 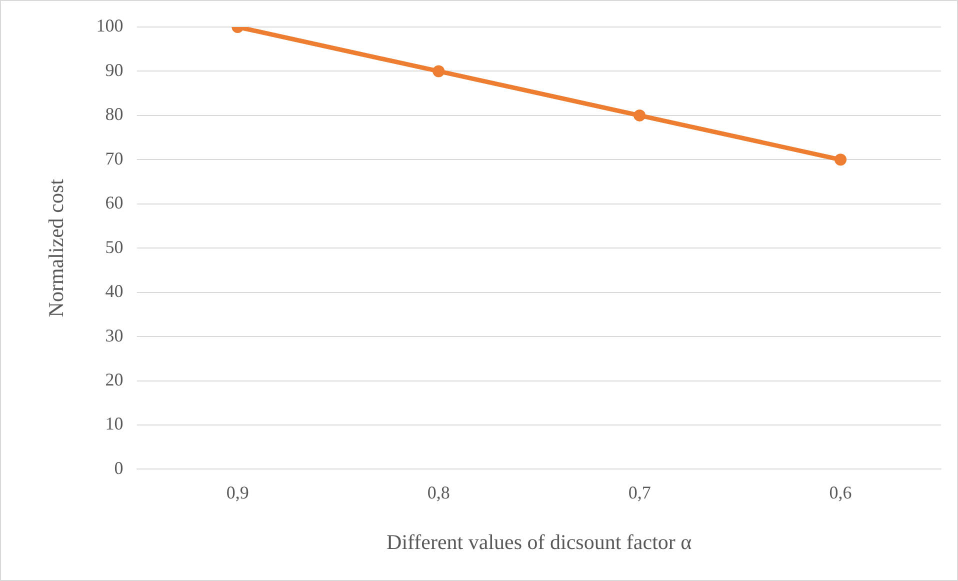 I want to click on y-tick-label: 20, so click(x=114, y=379).